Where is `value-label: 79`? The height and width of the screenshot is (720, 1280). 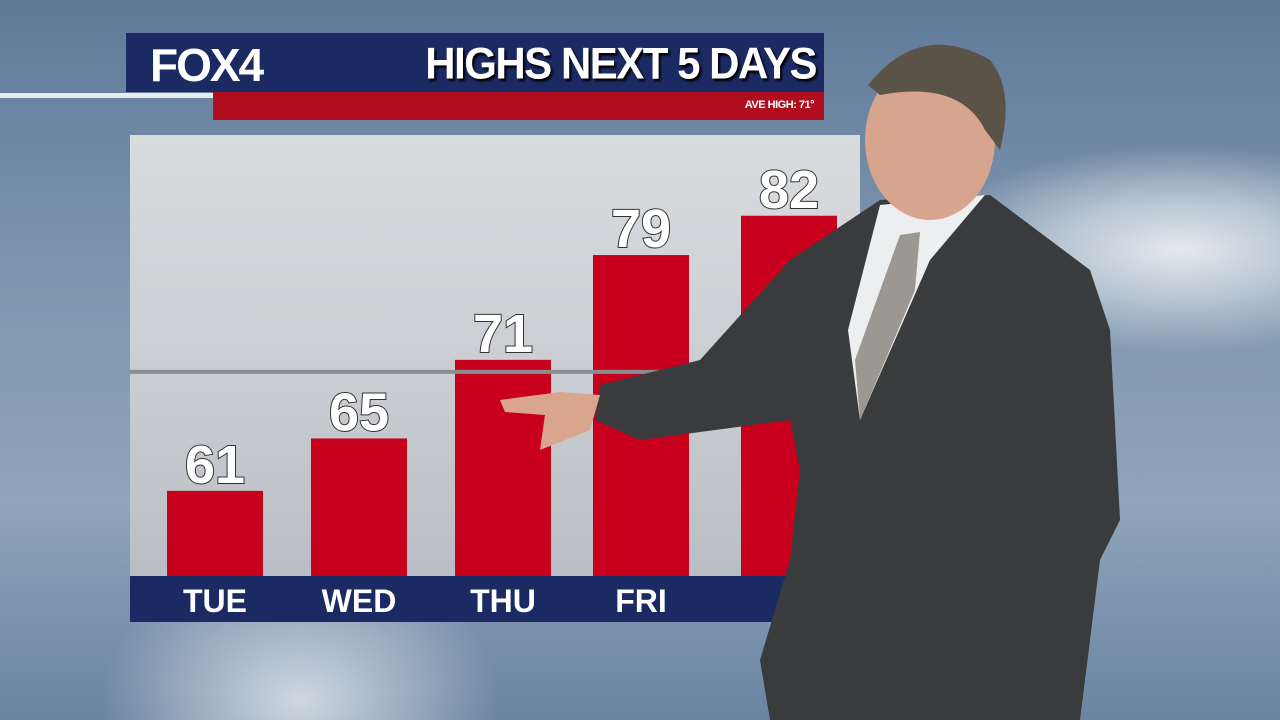 value-label: 79 is located at coordinates (641, 229).